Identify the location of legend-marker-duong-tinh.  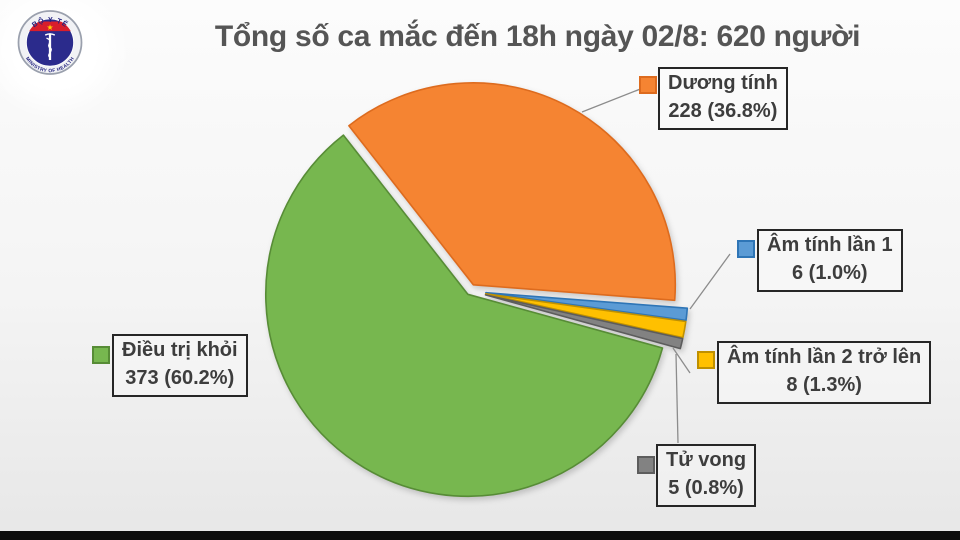
(648, 85).